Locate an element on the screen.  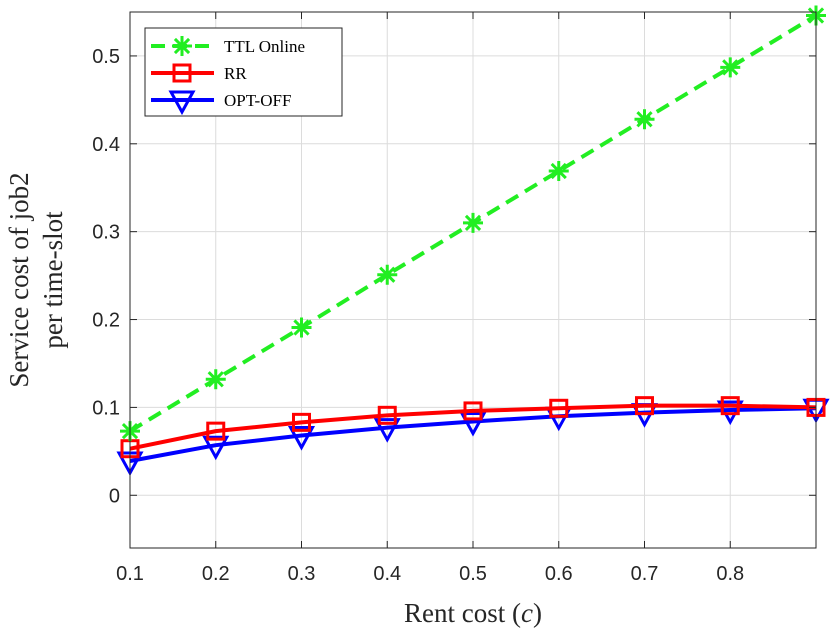
legend-entry: RR is located at coordinates (199, 73).